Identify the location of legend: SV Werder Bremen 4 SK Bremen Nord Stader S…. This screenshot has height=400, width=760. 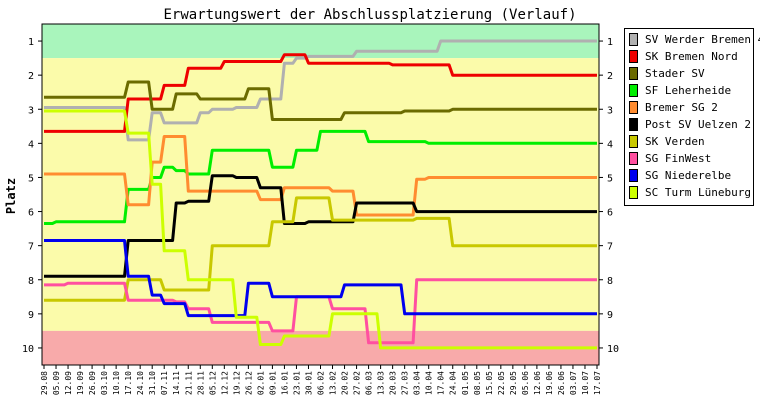
(692, 117).